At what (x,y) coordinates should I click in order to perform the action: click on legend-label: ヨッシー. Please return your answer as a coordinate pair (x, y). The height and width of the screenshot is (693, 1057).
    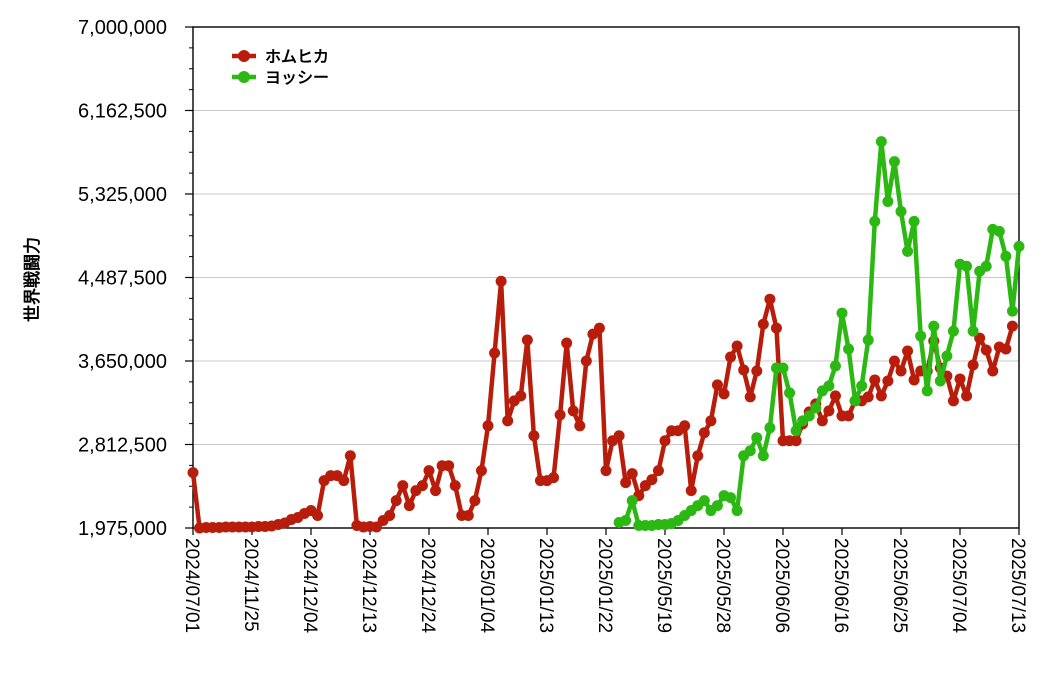
    Looking at the image, I should click on (297, 77).